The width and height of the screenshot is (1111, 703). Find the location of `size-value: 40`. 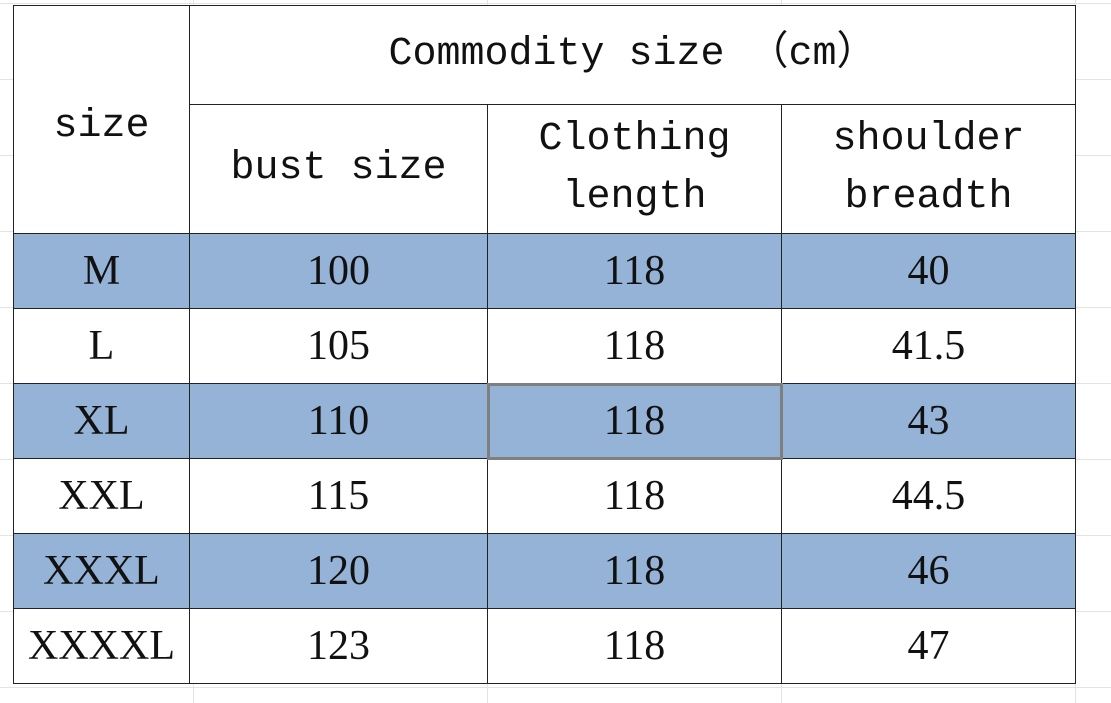

size-value: 40 is located at coordinates (928, 271).